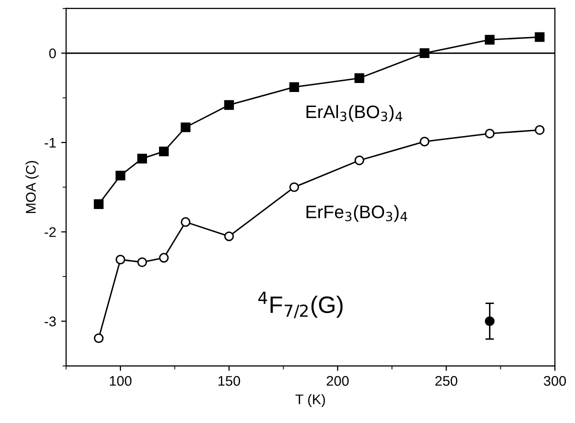  I want to click on x-tick-label: 200, so click(337, 381).